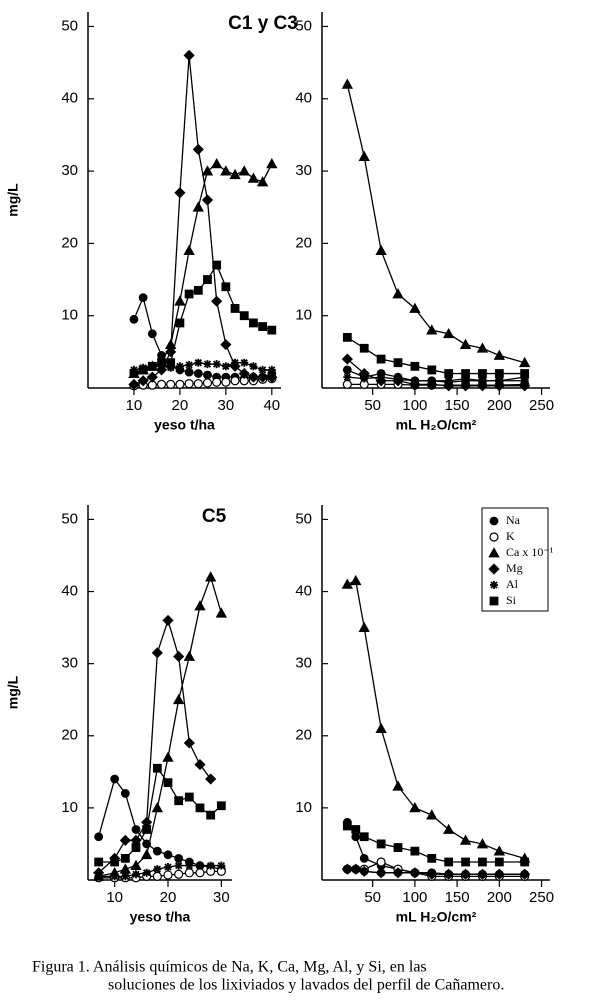  Describe the element at coordinates (457, 405) in the screenshot. I see `x-tick-label: 150` at that location.